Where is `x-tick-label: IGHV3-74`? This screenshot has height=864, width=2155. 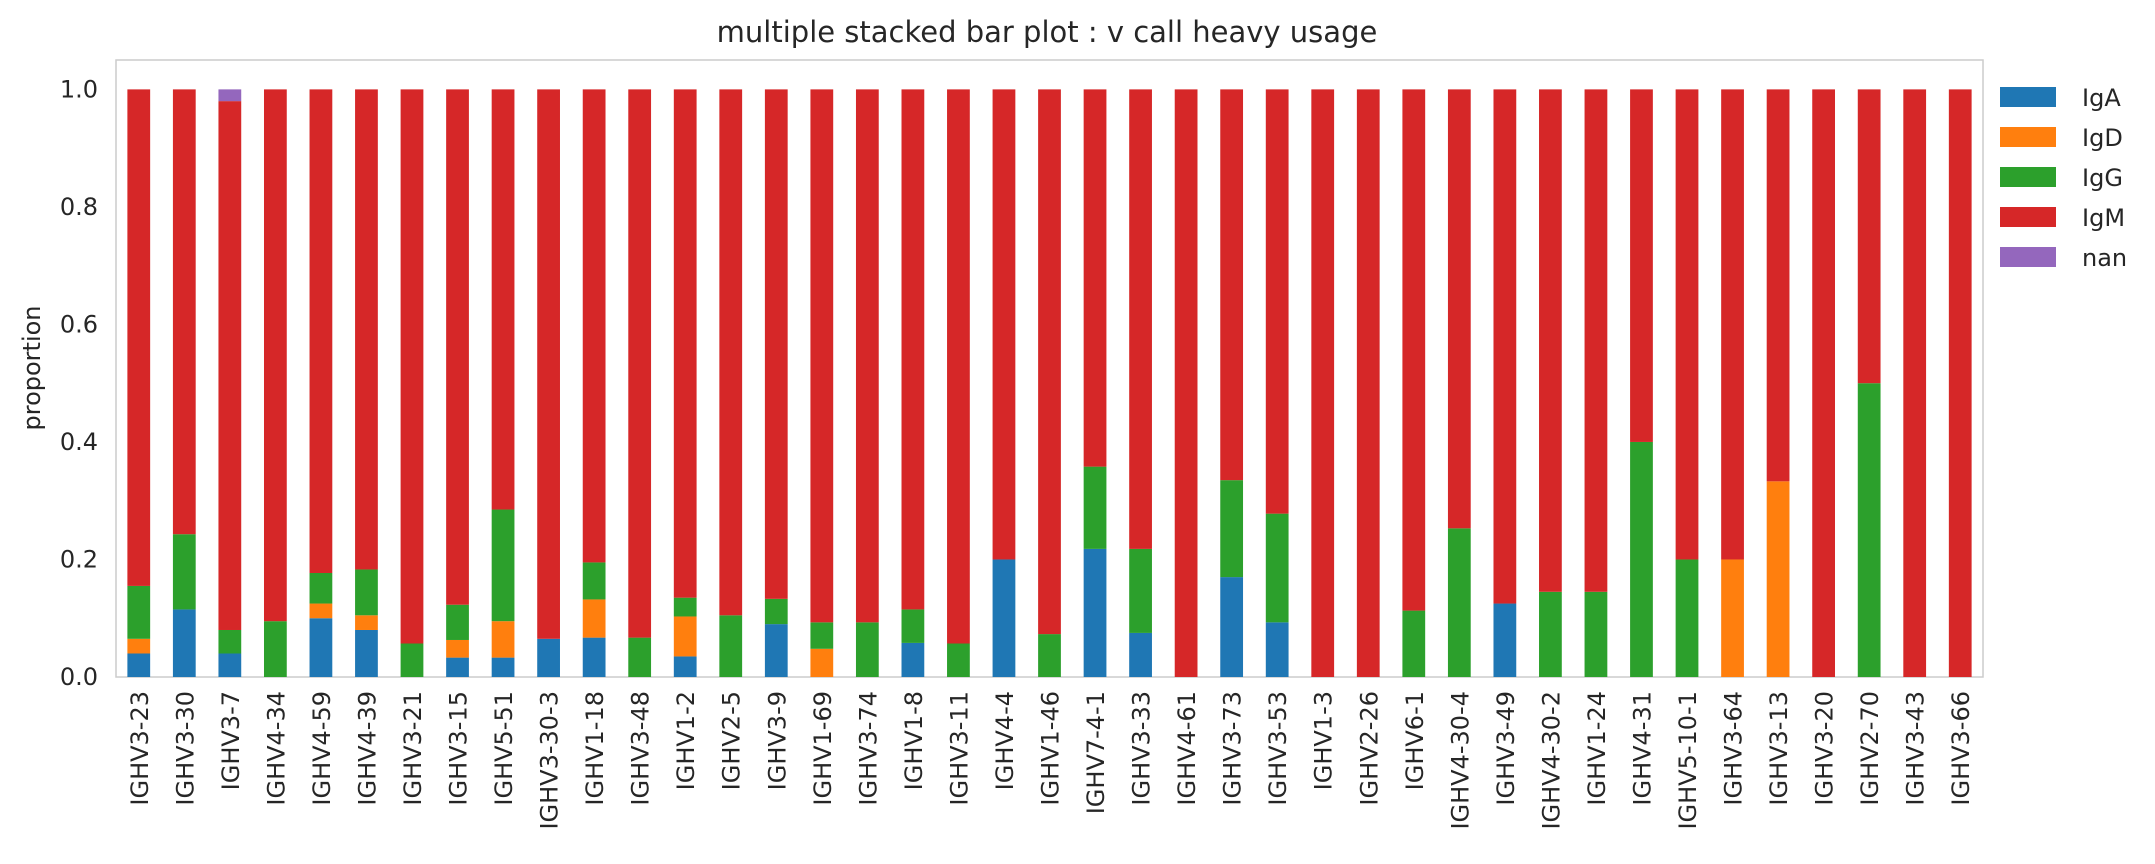
x-tick-label: IGHV3-74 is located at coordinates (868, 748).